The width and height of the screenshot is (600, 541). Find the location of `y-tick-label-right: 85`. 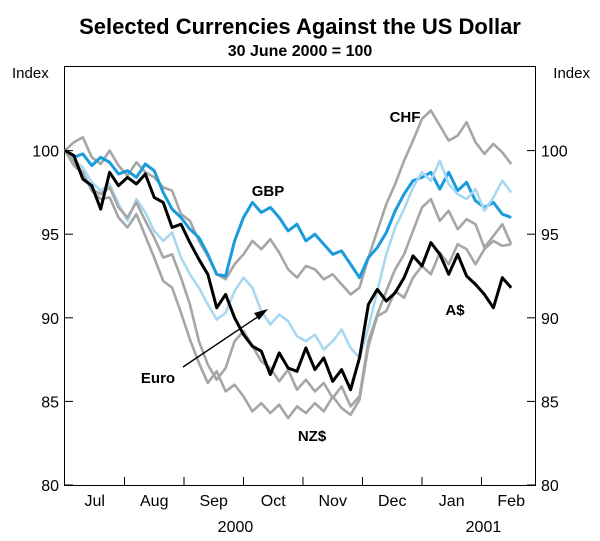

y-tick-label-right: 85 is located at coordinates (550, 402).